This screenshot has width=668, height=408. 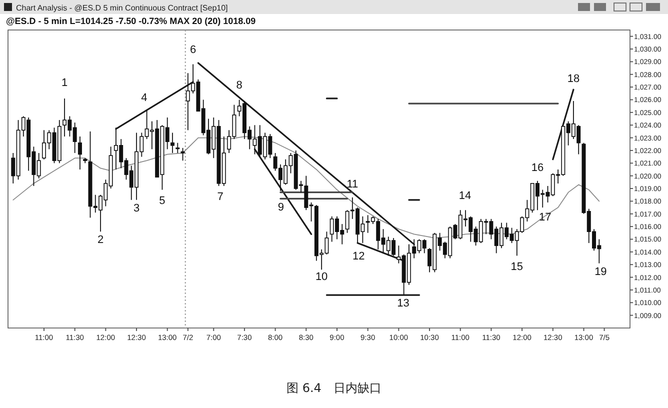 I want to click on annotation: 3, so click(x=136, y=208).